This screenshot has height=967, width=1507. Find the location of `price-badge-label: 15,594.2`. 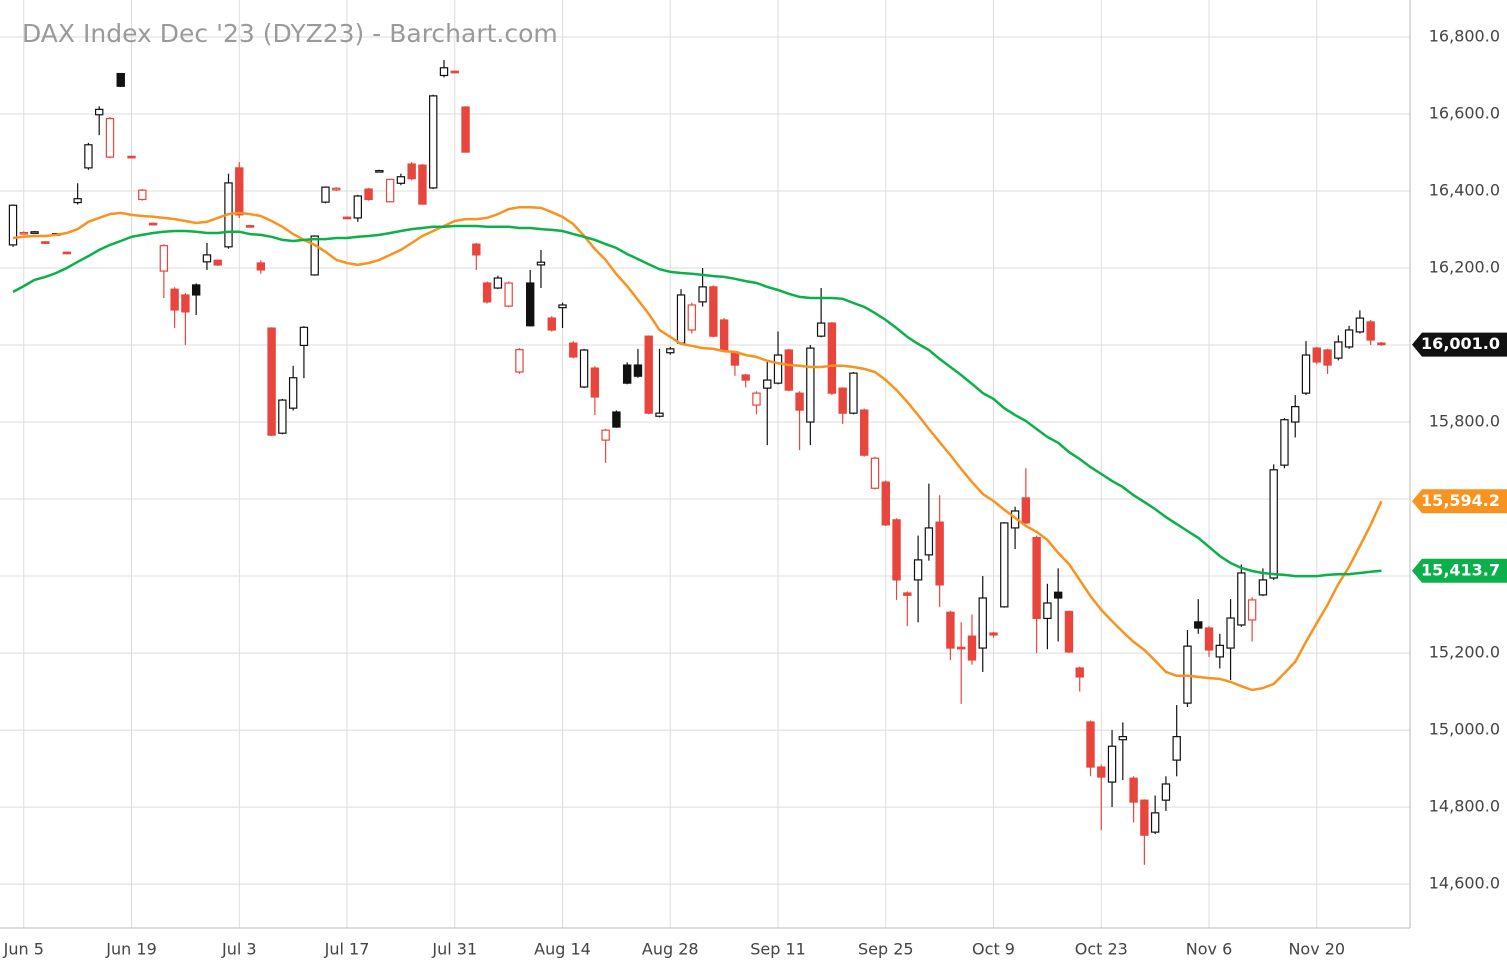

price-badge-label: 15,594.2 is located at coordinates (1460, 500).